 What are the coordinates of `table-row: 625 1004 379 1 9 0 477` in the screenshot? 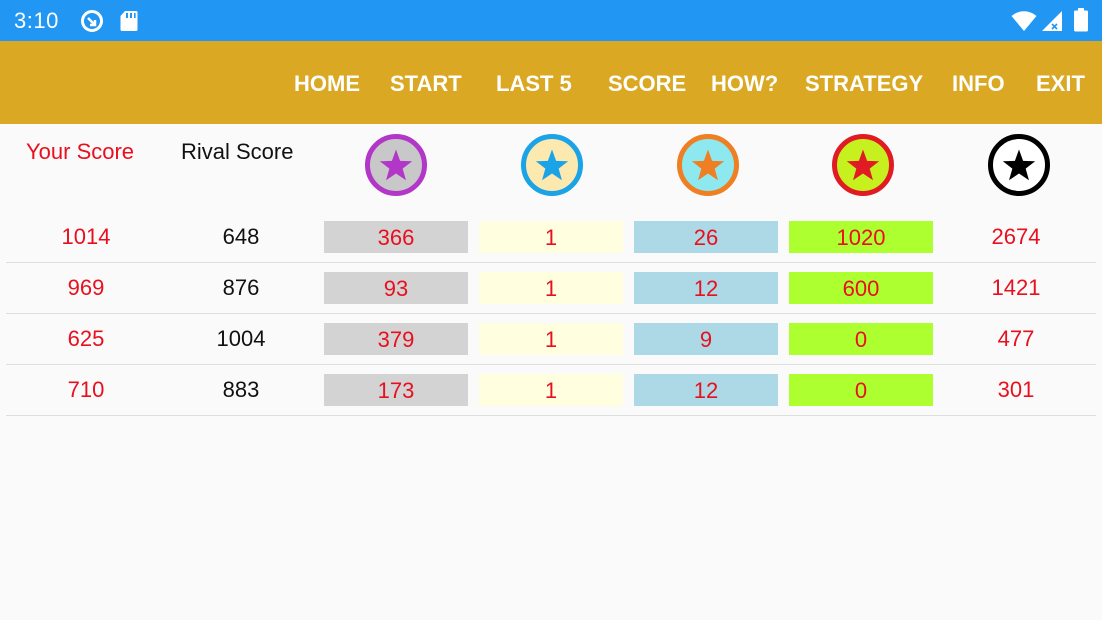 It's located at (551, 339).